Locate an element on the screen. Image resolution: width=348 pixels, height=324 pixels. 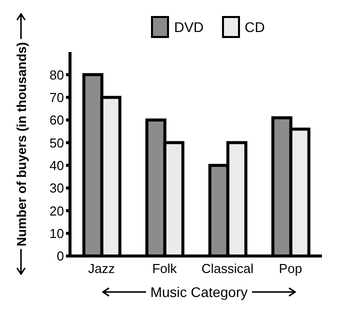
y-tick-label: 70 is located at coordinates (57, 97).